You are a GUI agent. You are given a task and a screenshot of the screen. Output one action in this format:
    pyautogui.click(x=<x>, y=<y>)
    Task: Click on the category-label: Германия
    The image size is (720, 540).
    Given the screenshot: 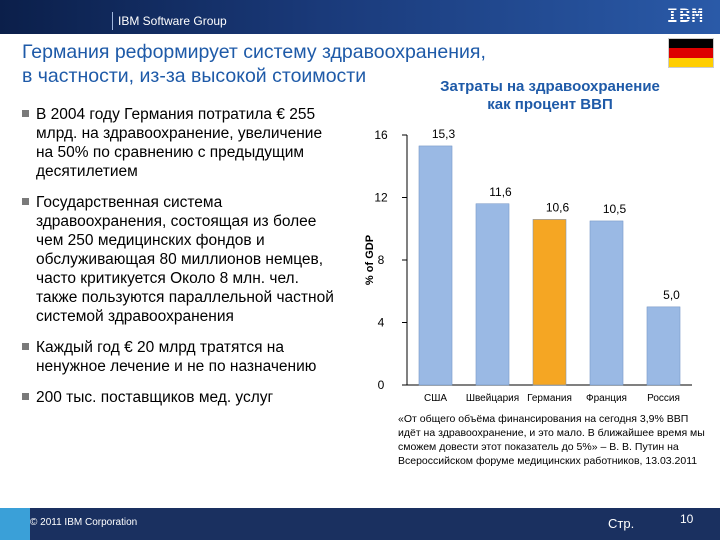 What is the action you would take?
    pyautogui.click(x=549, y=398)
    